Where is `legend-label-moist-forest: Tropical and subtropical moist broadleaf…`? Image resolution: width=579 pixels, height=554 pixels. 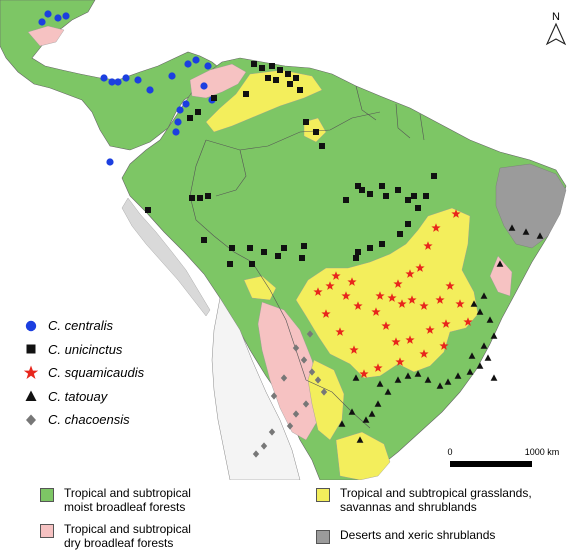
legend-label-moist-forest: Tropical and subtropical moist broadleaf… is located at coordinates (127, 500).